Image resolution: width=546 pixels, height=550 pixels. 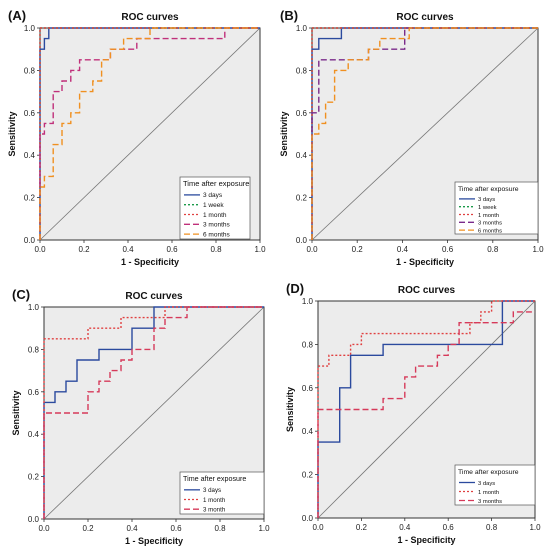 I want to click on legend: Time after exposure 3 days 1 month 3 months, so click(x=495, y=485).